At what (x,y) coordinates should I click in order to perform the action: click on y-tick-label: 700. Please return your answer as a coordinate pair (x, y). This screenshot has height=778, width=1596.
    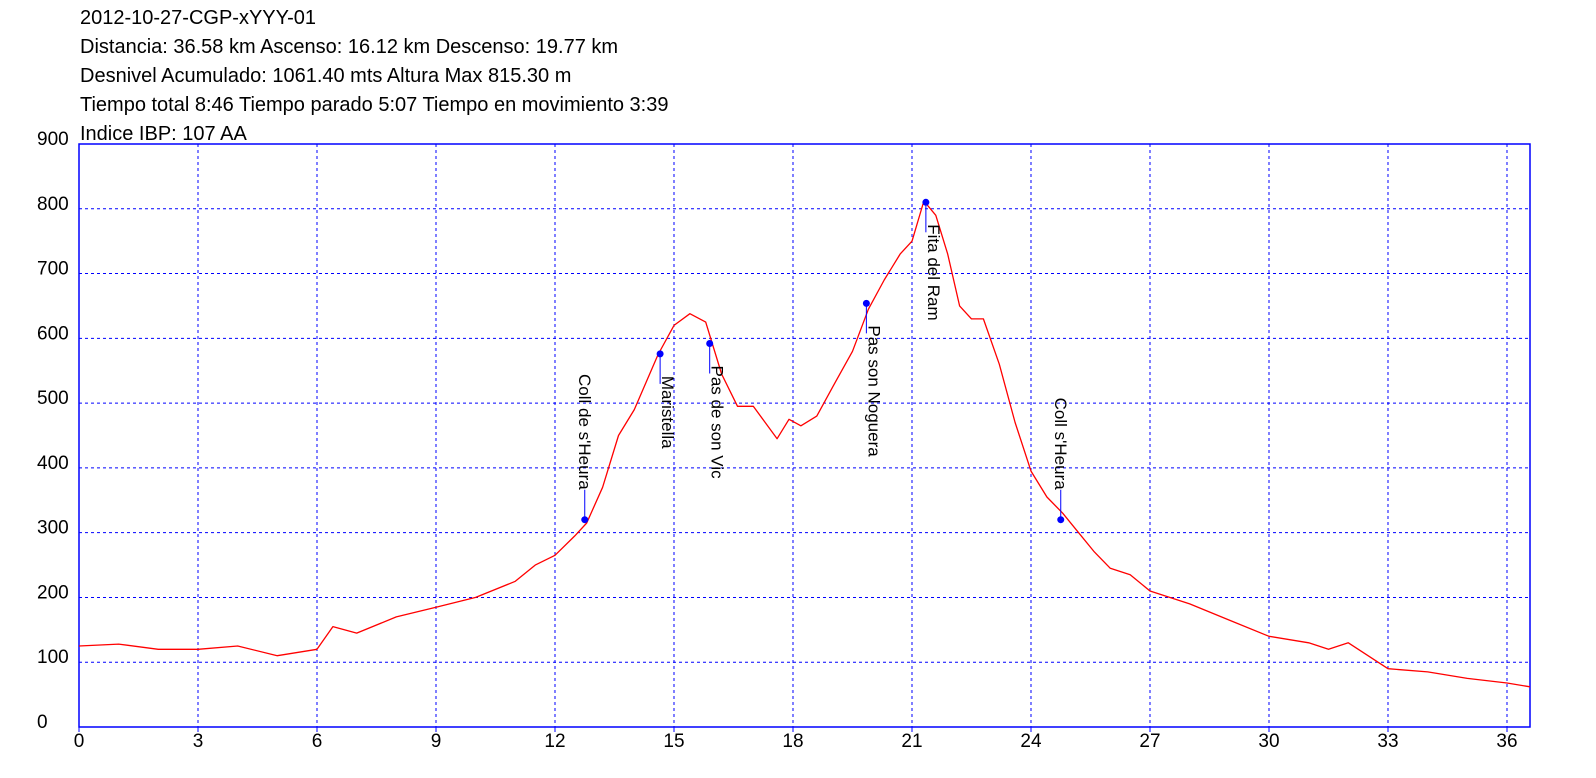
    Looking at the image, I should click on (53, 269).